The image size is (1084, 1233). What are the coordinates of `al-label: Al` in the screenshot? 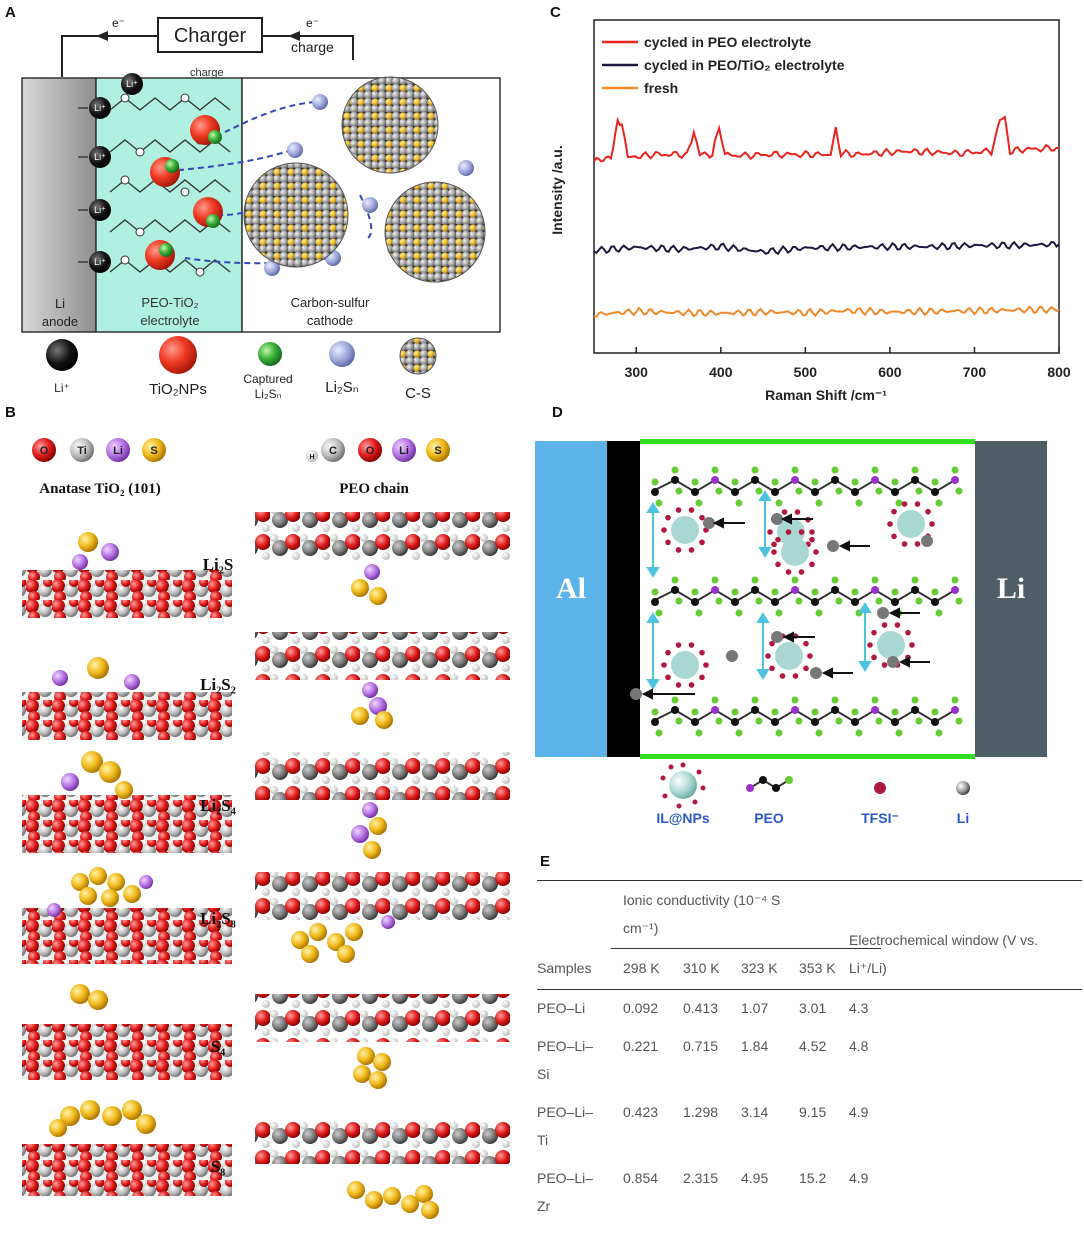 It's located at (571, 588).